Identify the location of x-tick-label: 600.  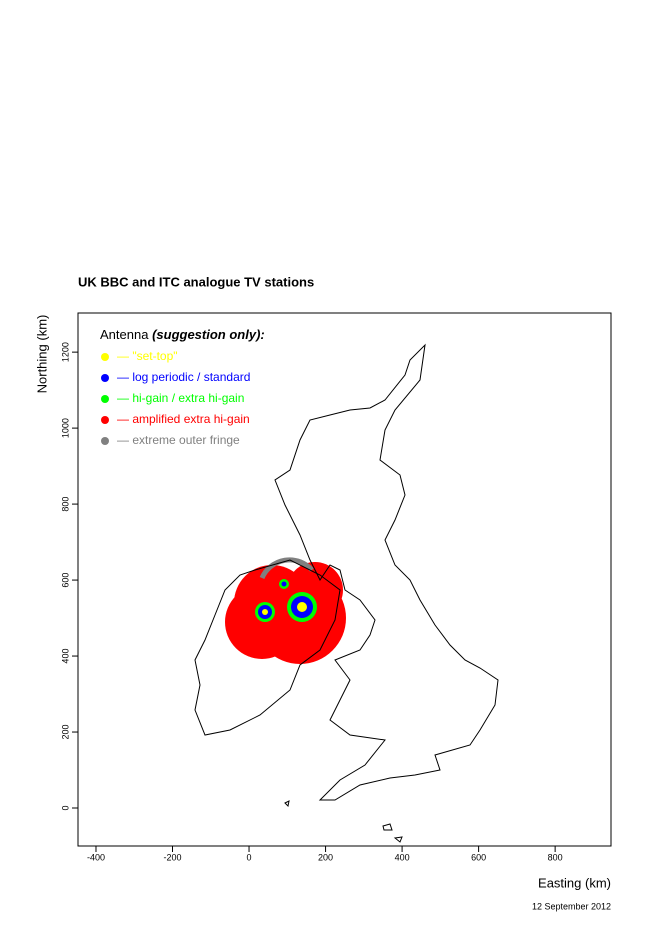
(478, 857).